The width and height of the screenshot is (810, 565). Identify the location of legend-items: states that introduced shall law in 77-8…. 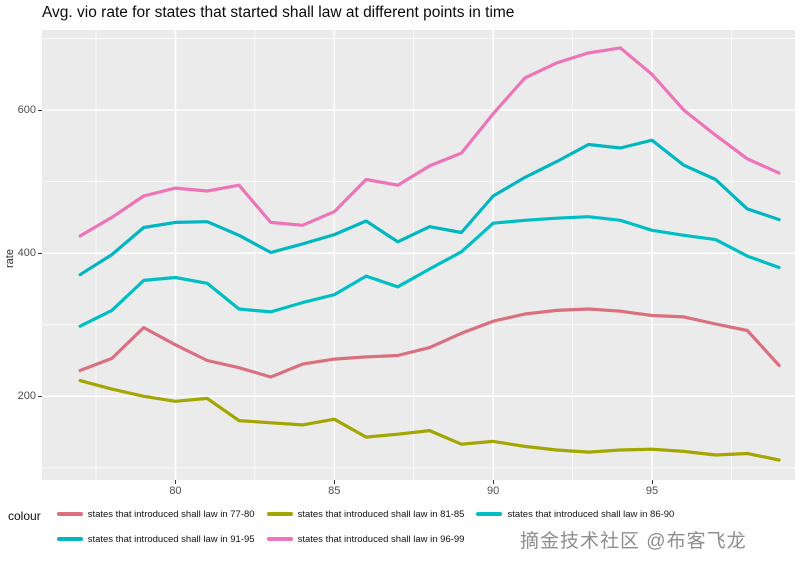
(416, 526).